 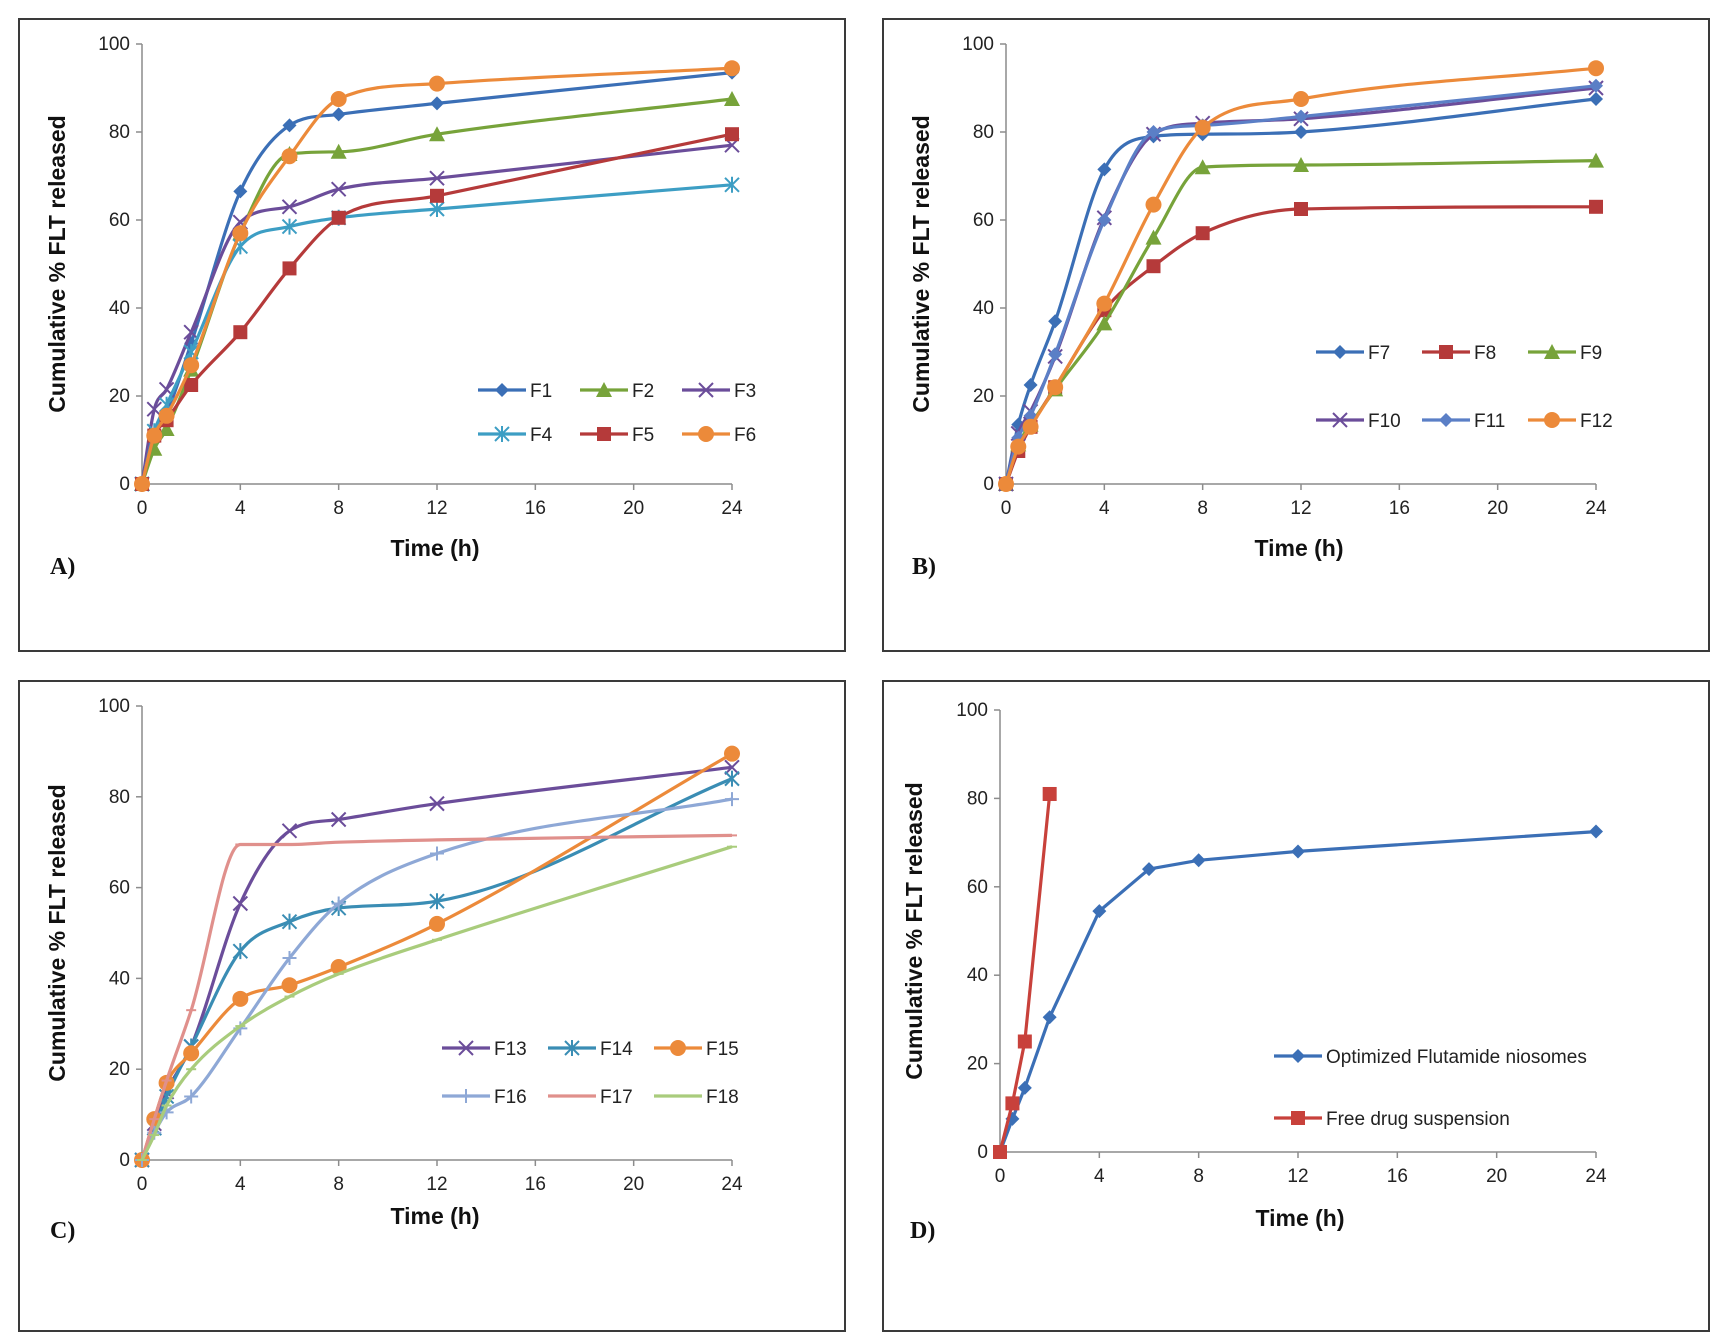 What do you see at coordinates (719, 435) in the screenshot?
I see `legend-item: F6` at bounding box center [719, 435].